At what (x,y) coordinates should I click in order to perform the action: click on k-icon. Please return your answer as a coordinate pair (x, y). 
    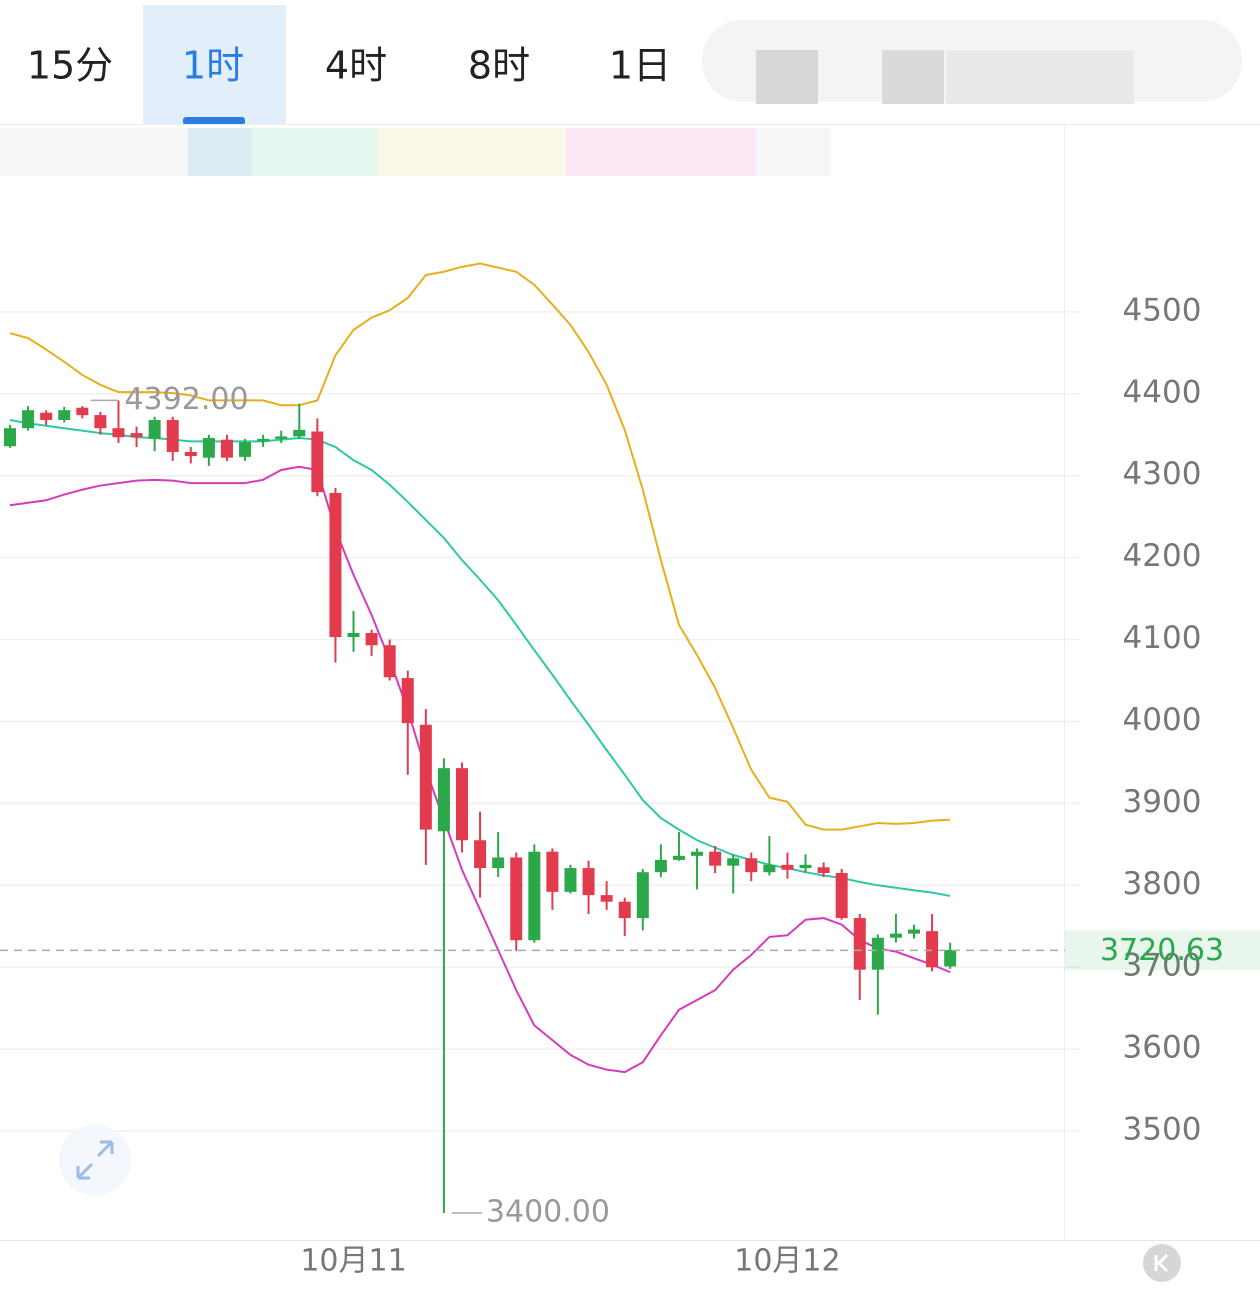
    Looking at the image, I should click on (1161, 1263).